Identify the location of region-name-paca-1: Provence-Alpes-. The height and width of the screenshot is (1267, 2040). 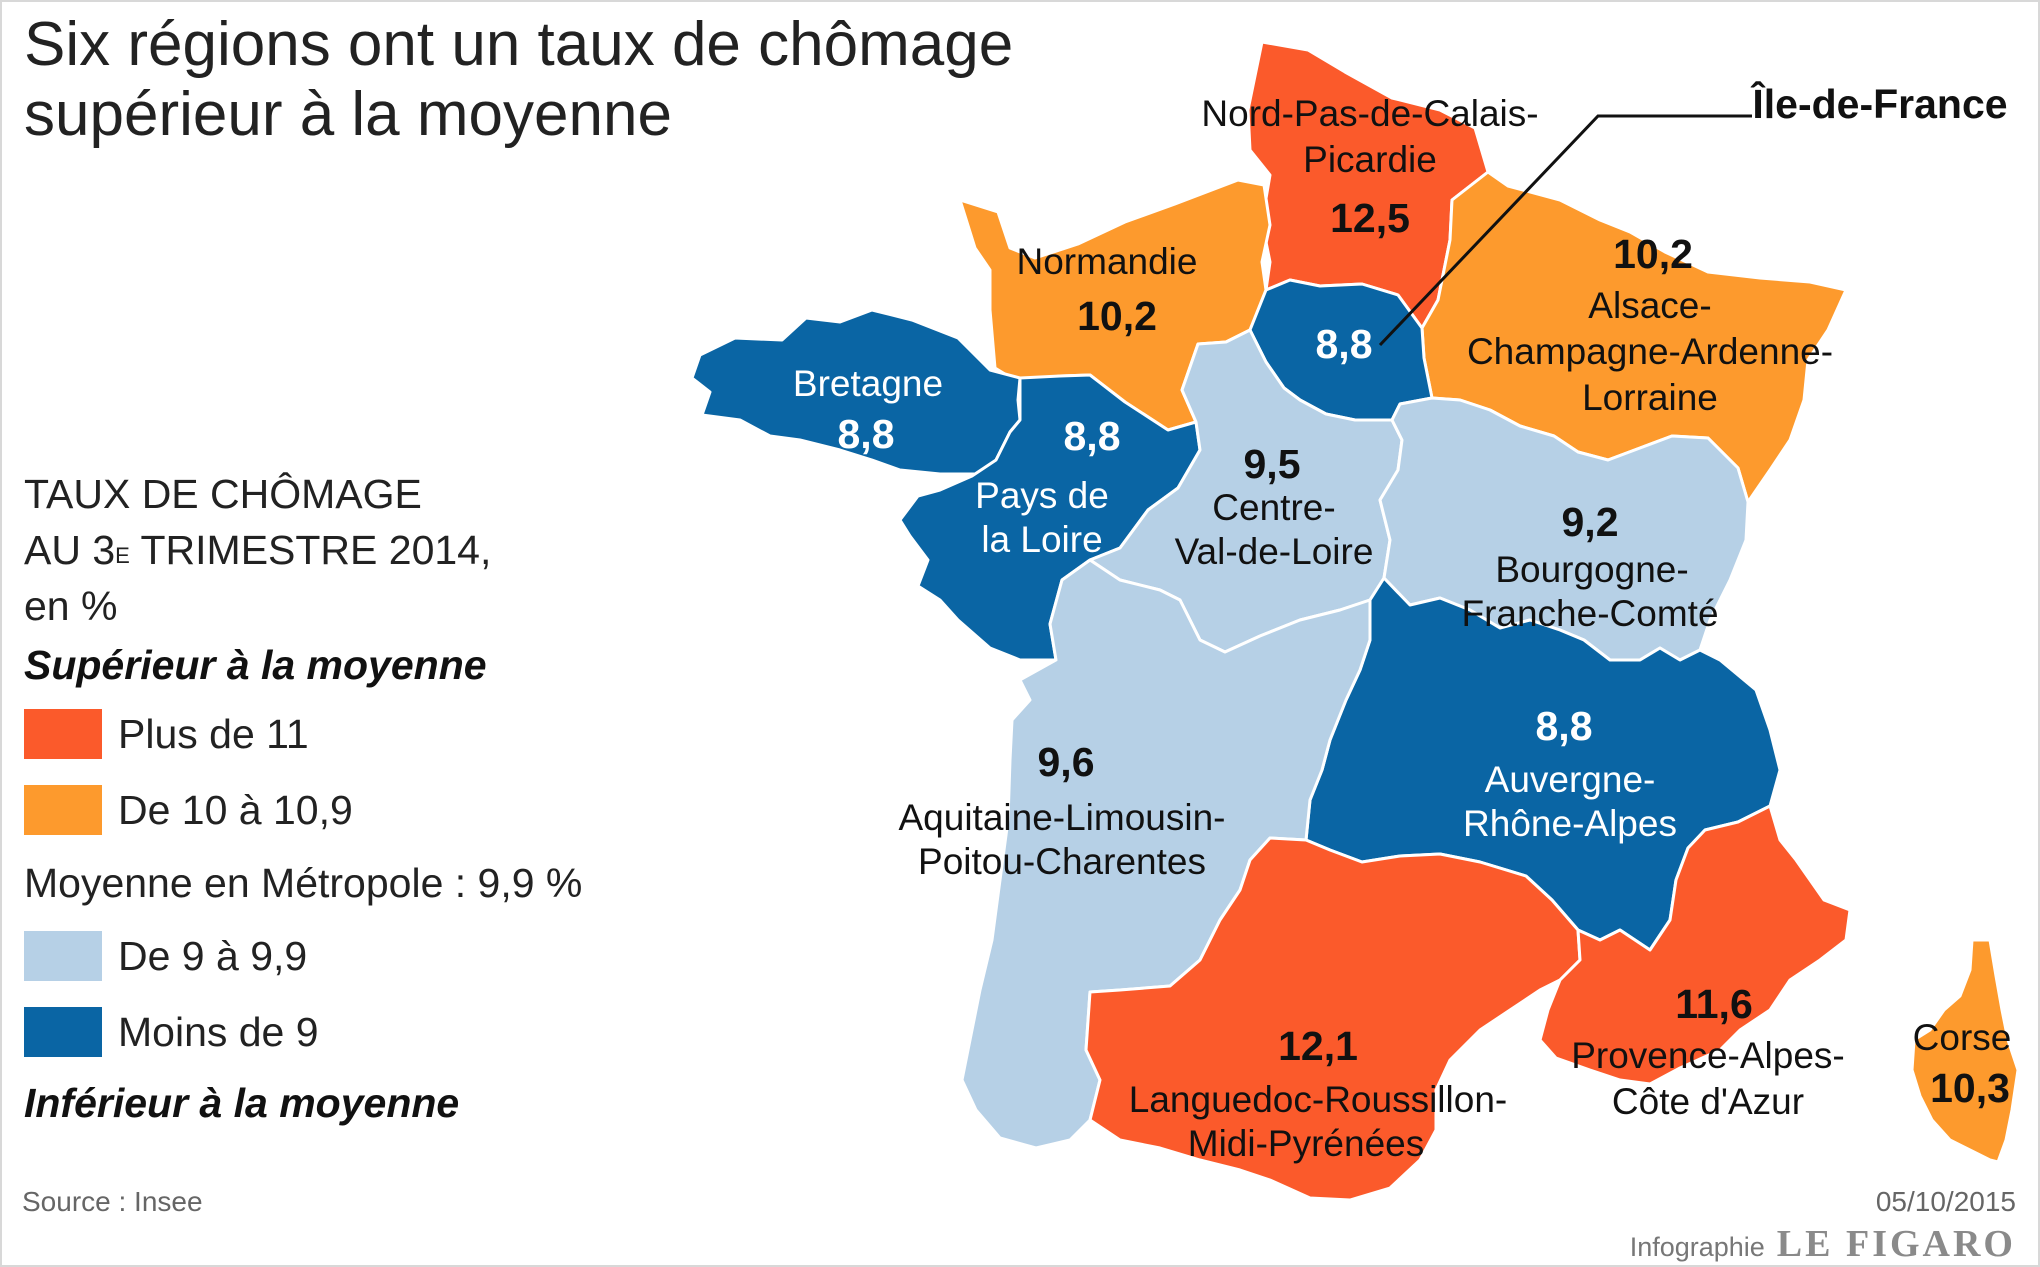
(1708, 1055).